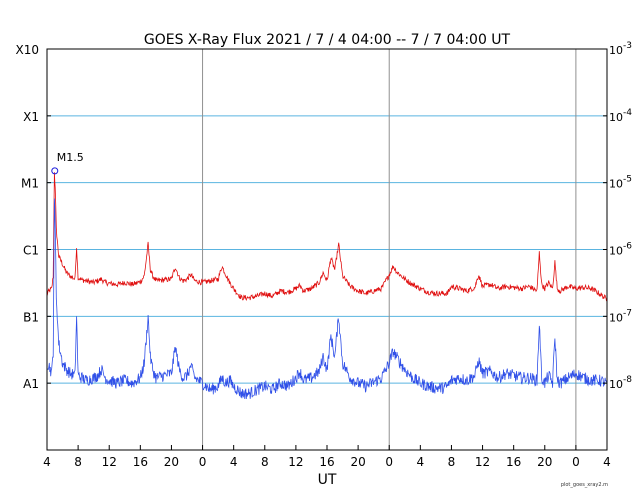 Image resolution: width=640 pixels, height=500 pixels. What do you see at coordinates (513, 462) in the screenshot?
I see `x-tick-label-15: 16` at bounding box center [513, 462].